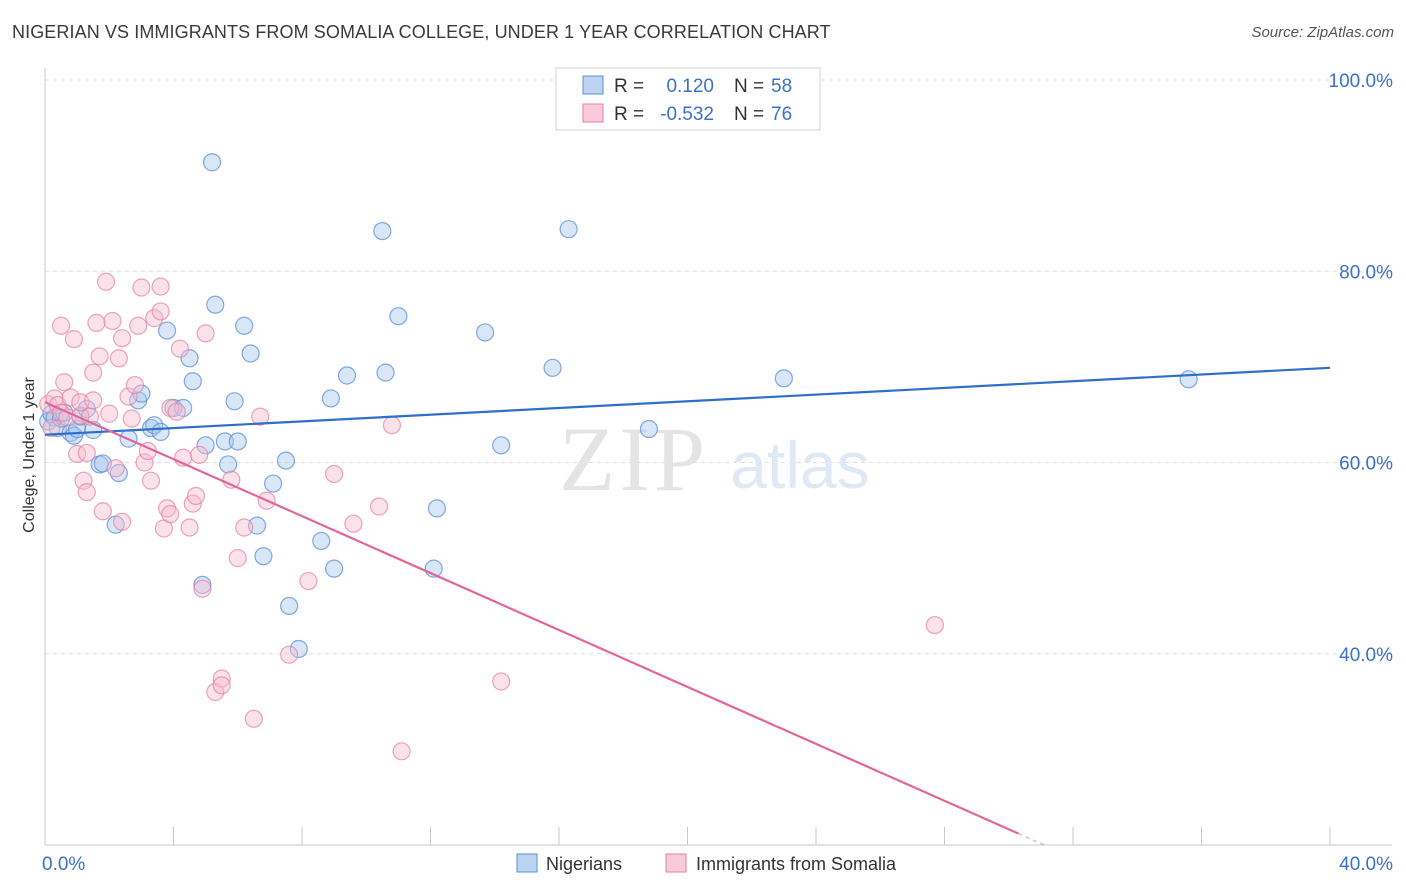 The height and width of the screenshot is (892, 1406). What do you see at coordinates (1361, 368) in the screenshot?
I see `y-tick-labels: 40.0% 60.0% 80.0% 100.0%` at bounding box center [1361, 368].